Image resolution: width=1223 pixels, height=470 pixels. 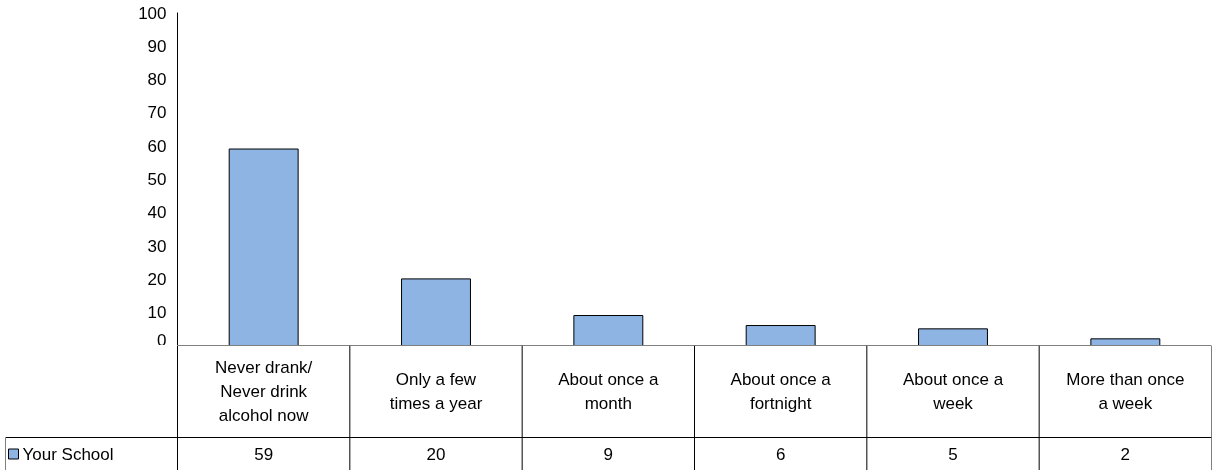 What do you see at coordinates (264, 391) in the screenshot?
I see `x-tick-label: Never drank/ Never drink alcohol now` at bounding box center [264, 391].